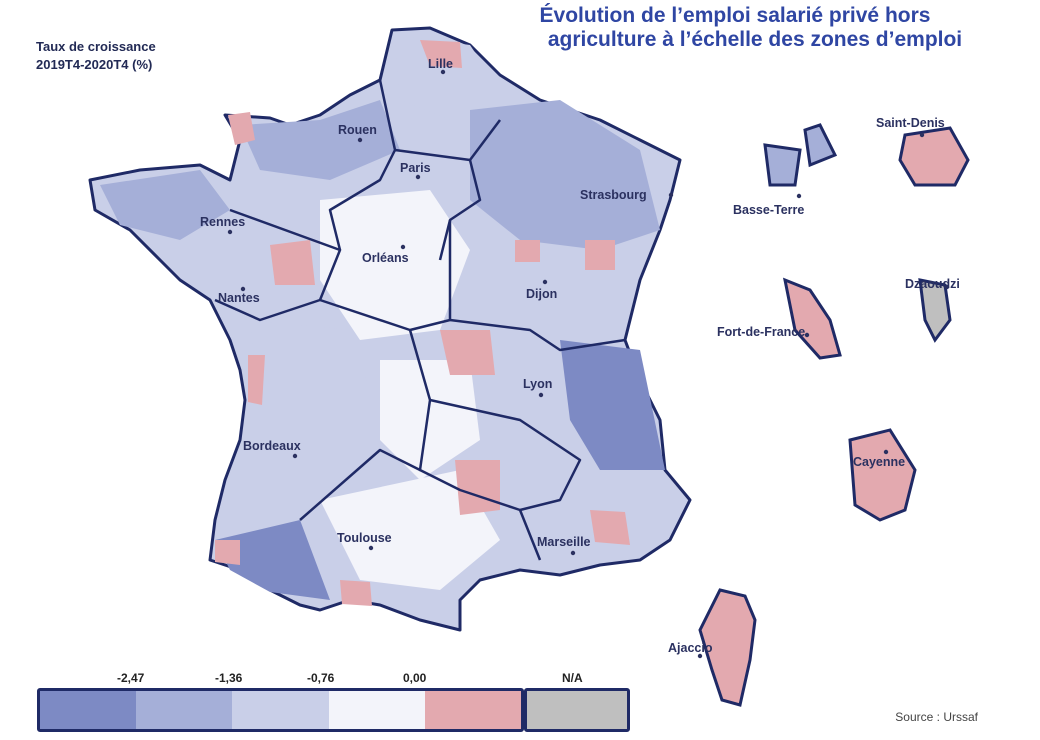 The width and height of the screenshot is (1040, 740). Describe the element at coordinates (477, 487) in the screenshot. I see `zone-positive-south-central` at that location.